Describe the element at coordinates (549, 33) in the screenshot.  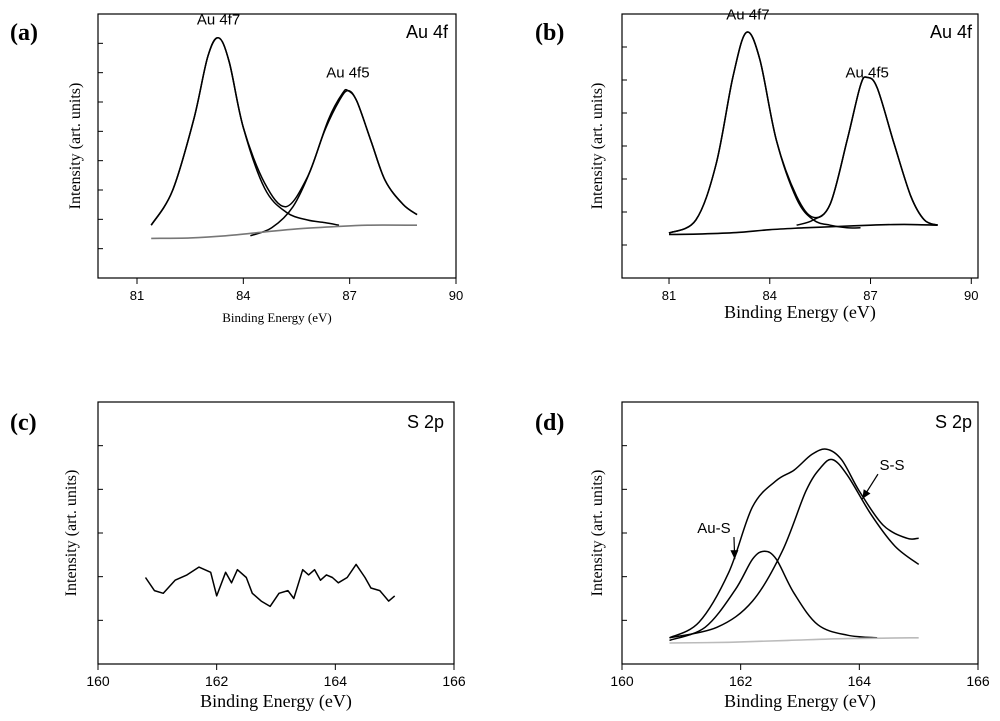
I see `panel-b-label: (b)` at that location.